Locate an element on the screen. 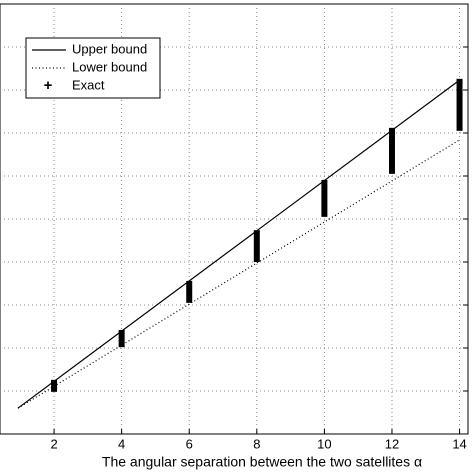 This screenshot has width=474, height=474. x-tick-label: 6 is located at coordinates (189, 443).